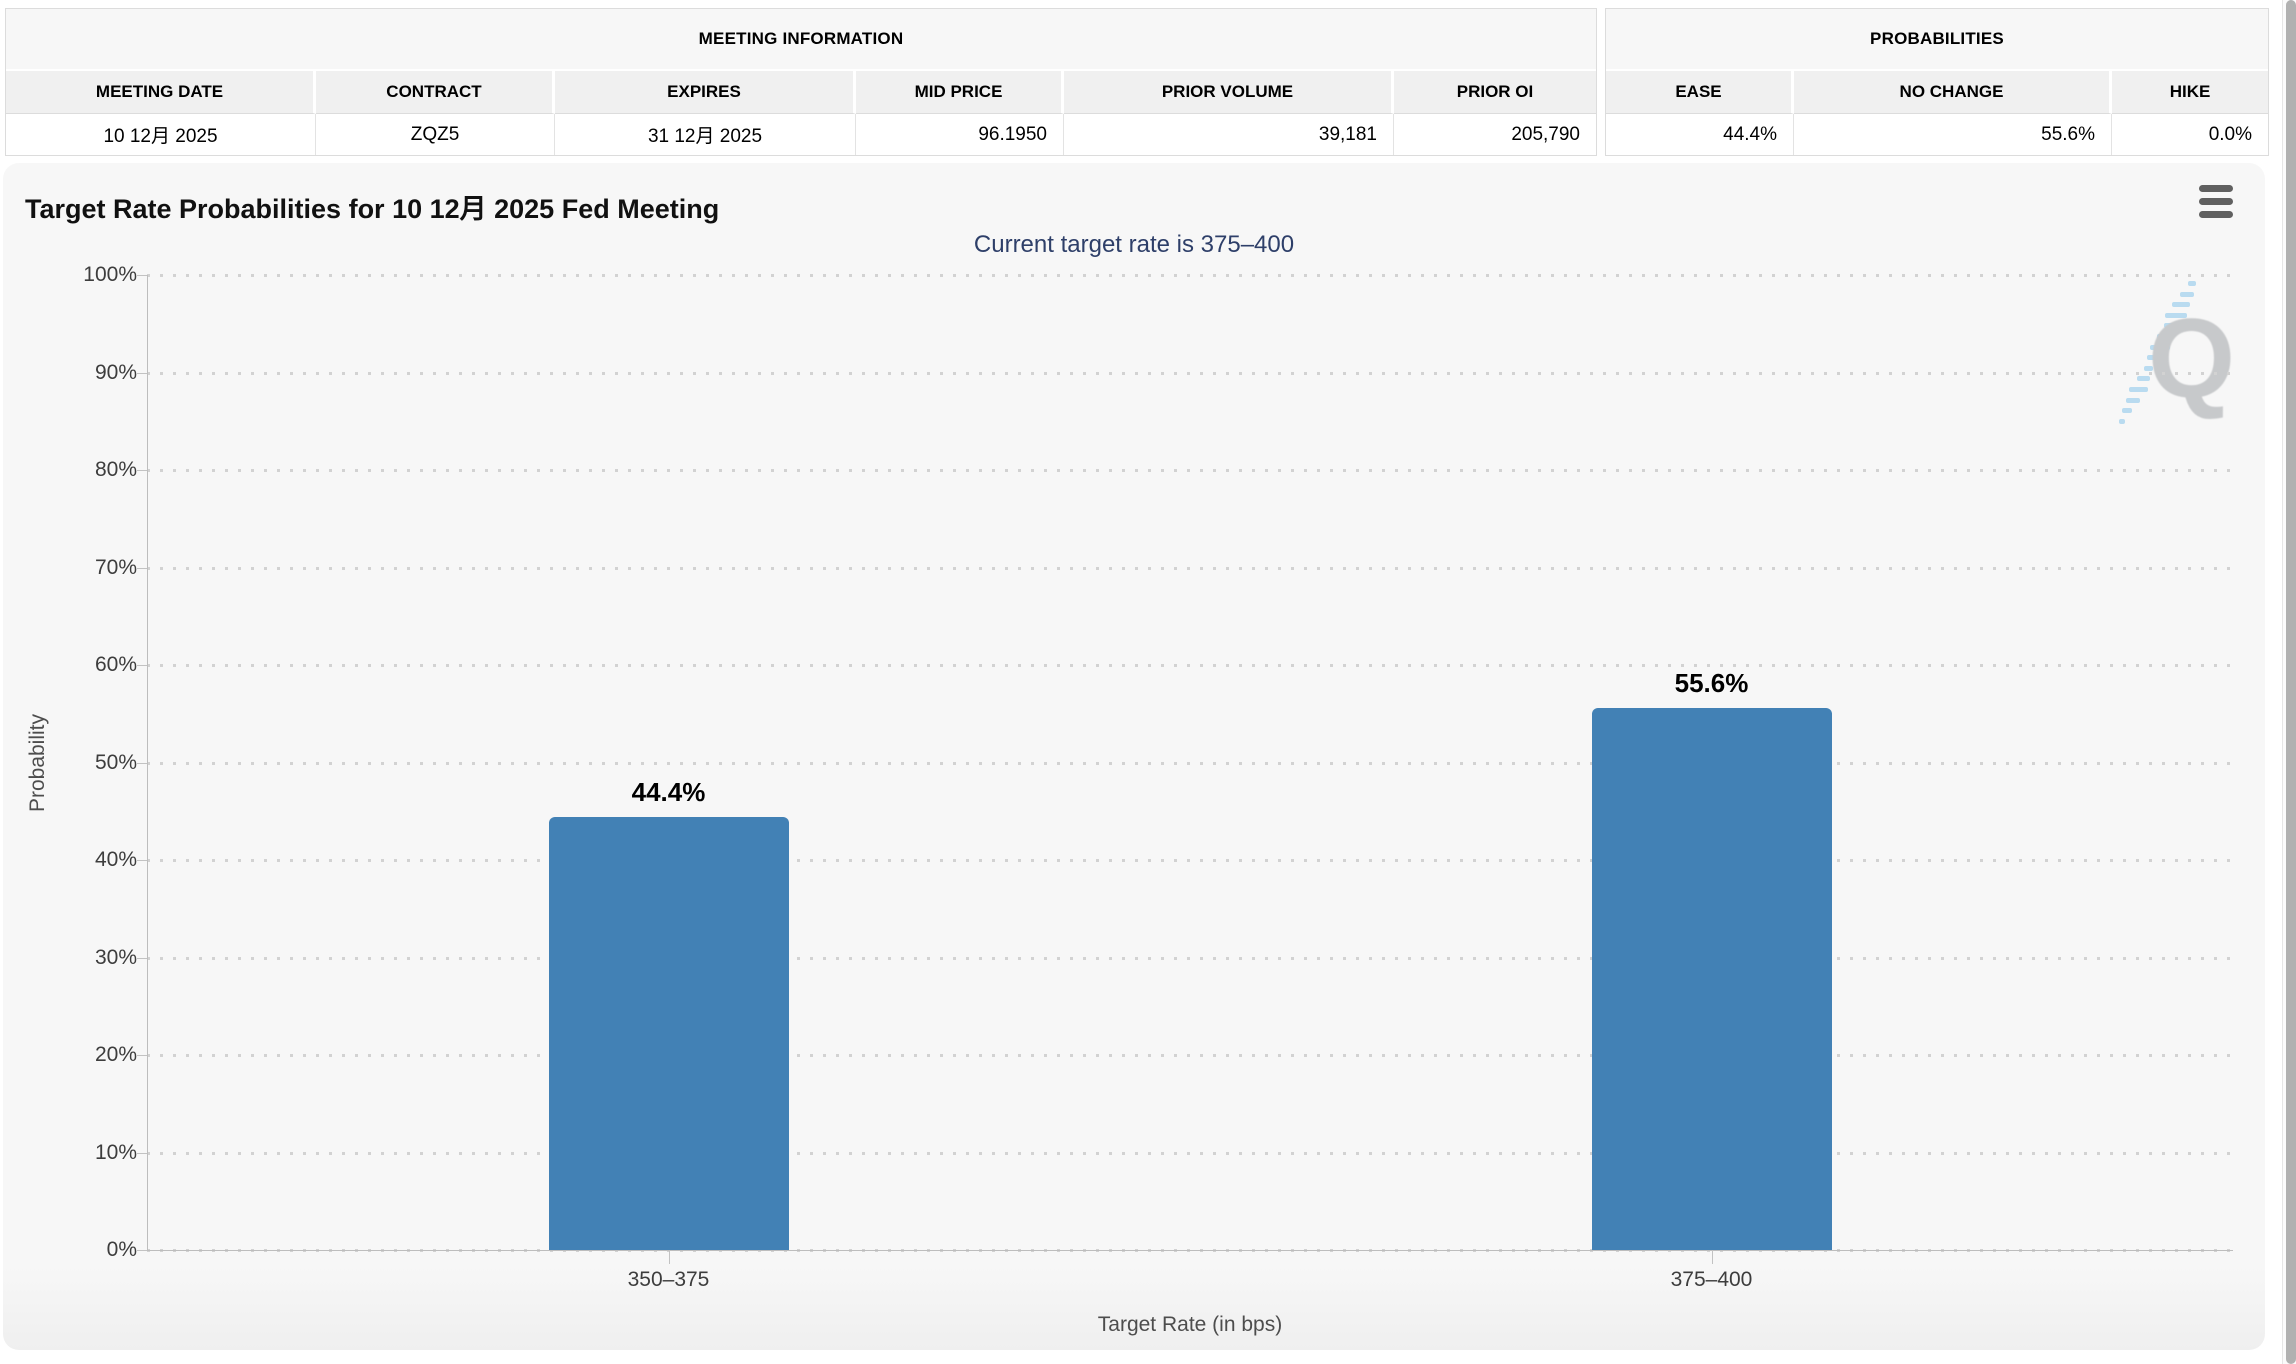 The image size is (2296, 1364). What do you see at coordinates (115, 664) in the screenshot?
I see `y-axis-tick-label: 60%` at bounding box center [115, 664].